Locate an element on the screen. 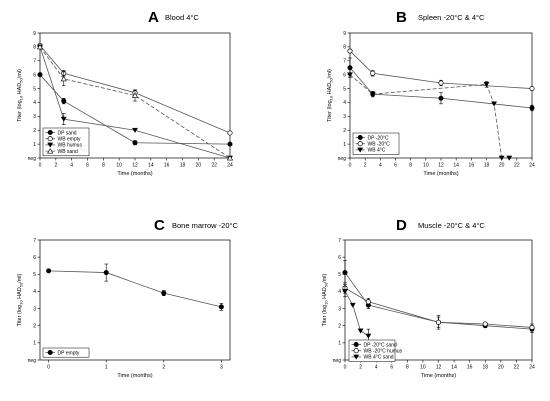 Image resolution: width=550 pixels, height=401 pixels. y-tick-label: 2 is located at coordinates (34, 131).